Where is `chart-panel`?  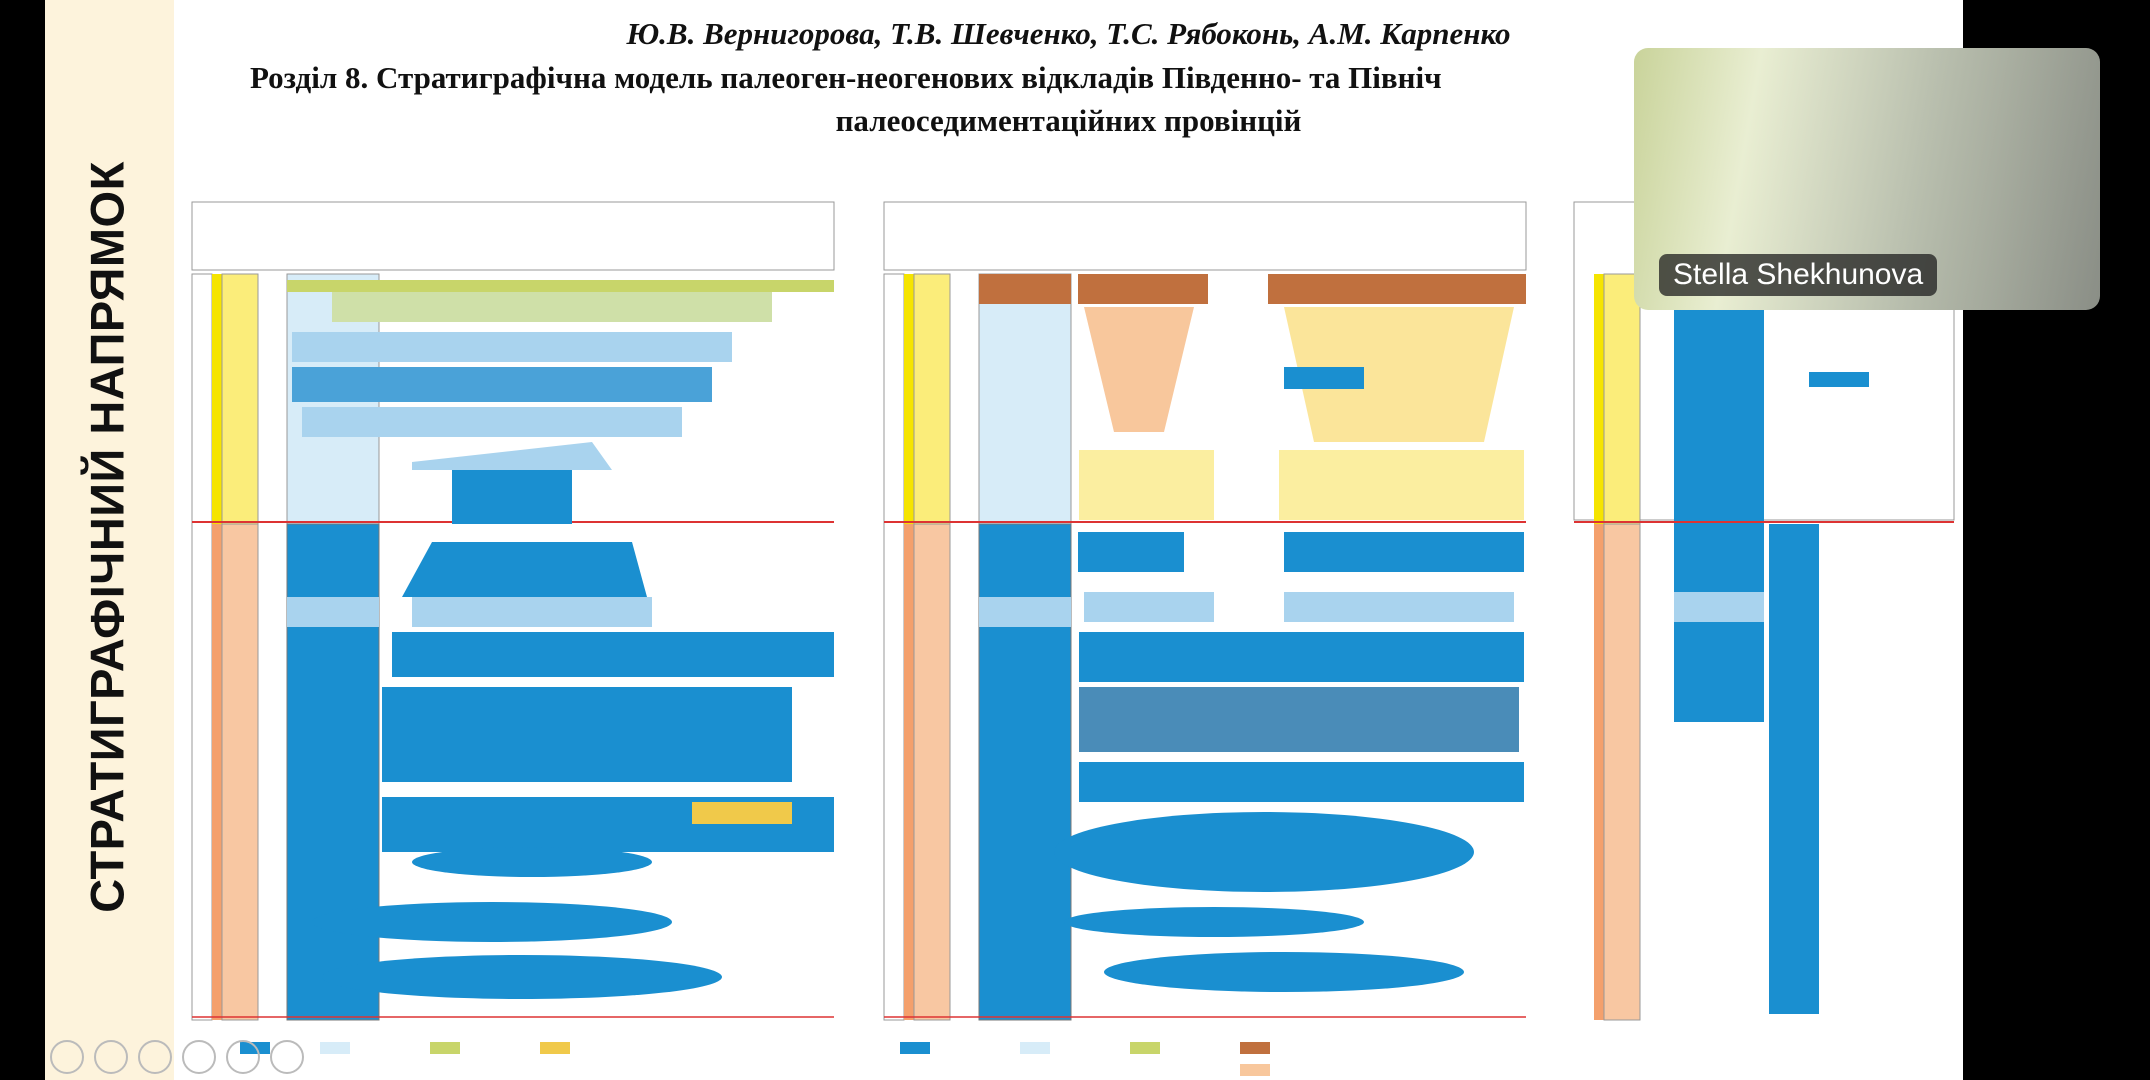 chart-panel is located at coordinates (1764, 611).